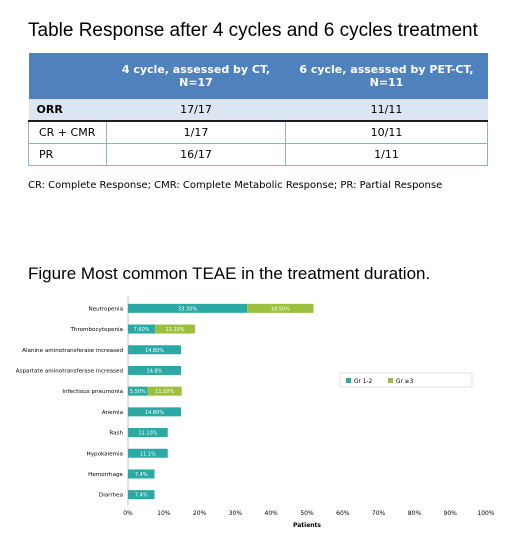 The width and height of the screenshot is (520, 542). I want to click on table-header-cell: 6 cycle, assessed by PET-CT, N=11, so click(386, 76).